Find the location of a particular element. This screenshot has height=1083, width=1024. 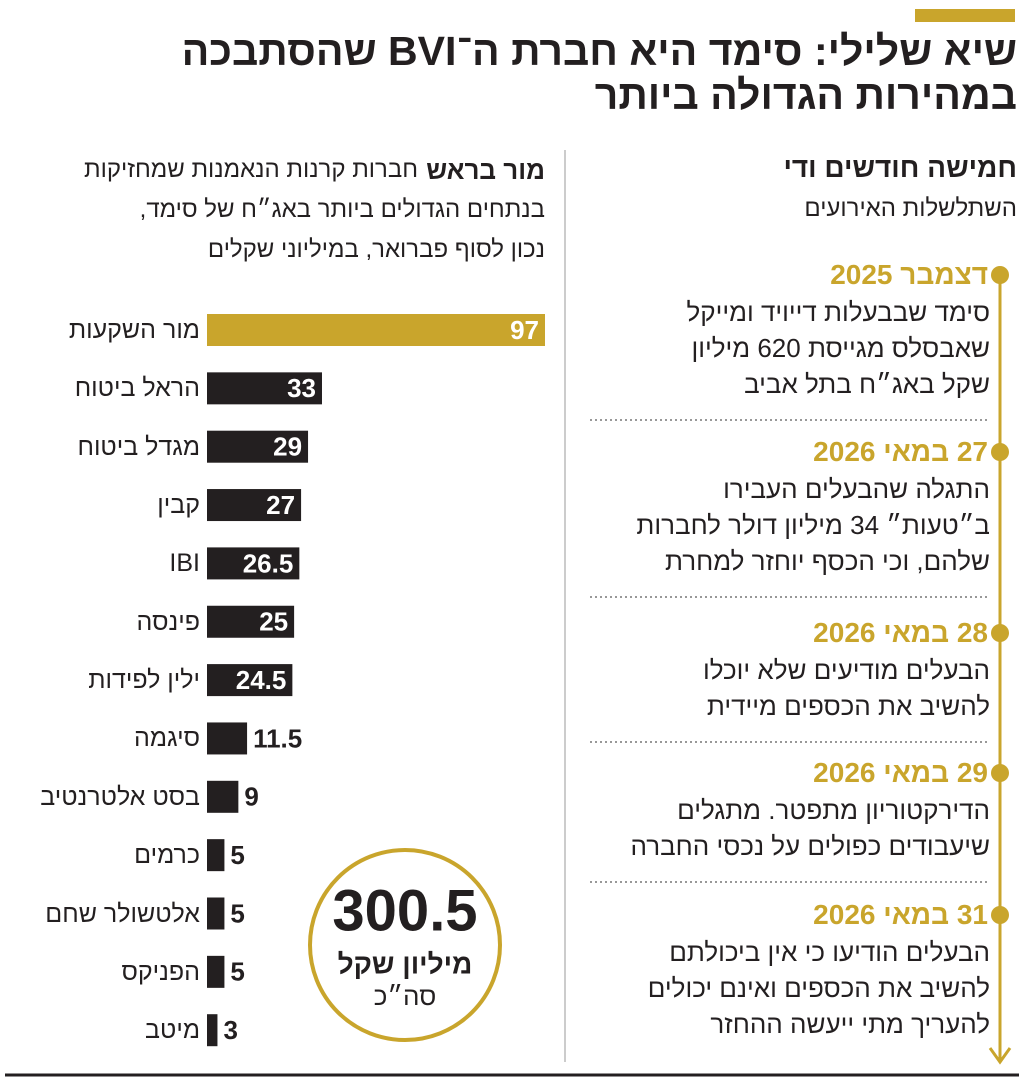

timeline-heading: חמישה חודשים ודי is located at coordinates (900, 167).